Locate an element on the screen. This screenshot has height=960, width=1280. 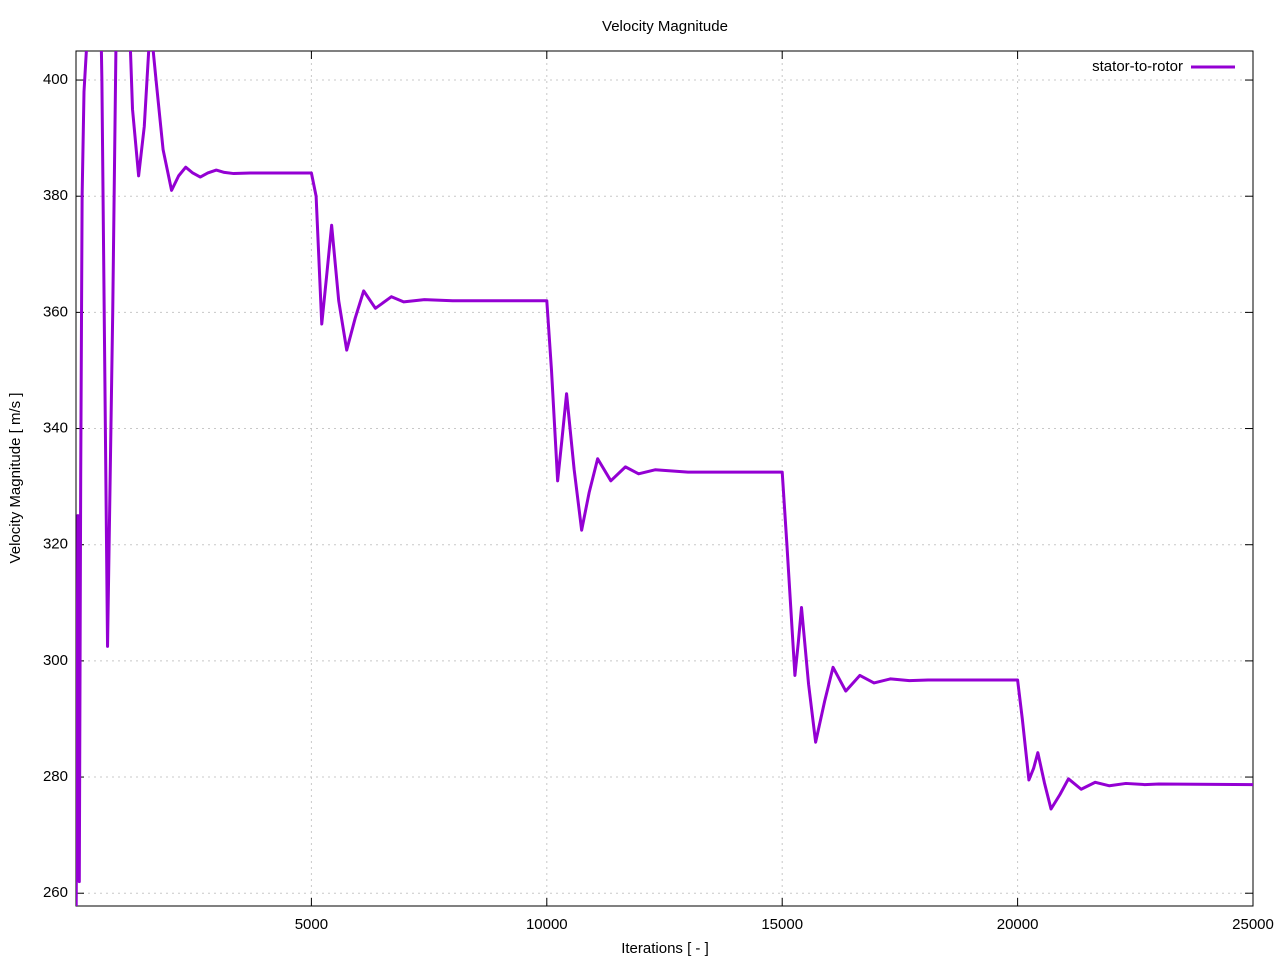
y-tick-label: 360 is located at coordinates (55, 311).